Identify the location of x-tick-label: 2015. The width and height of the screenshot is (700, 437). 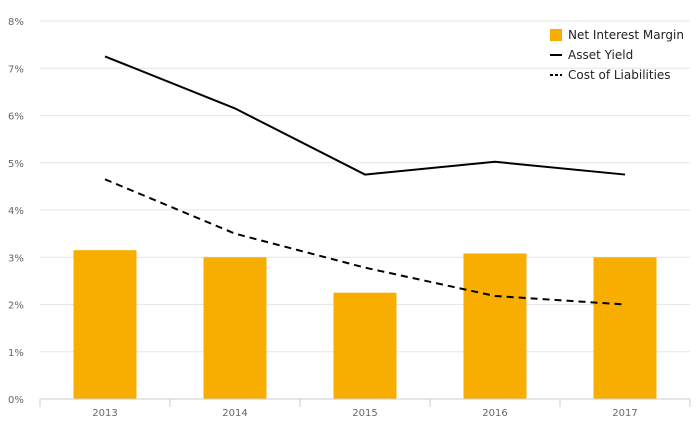
(364, 413).